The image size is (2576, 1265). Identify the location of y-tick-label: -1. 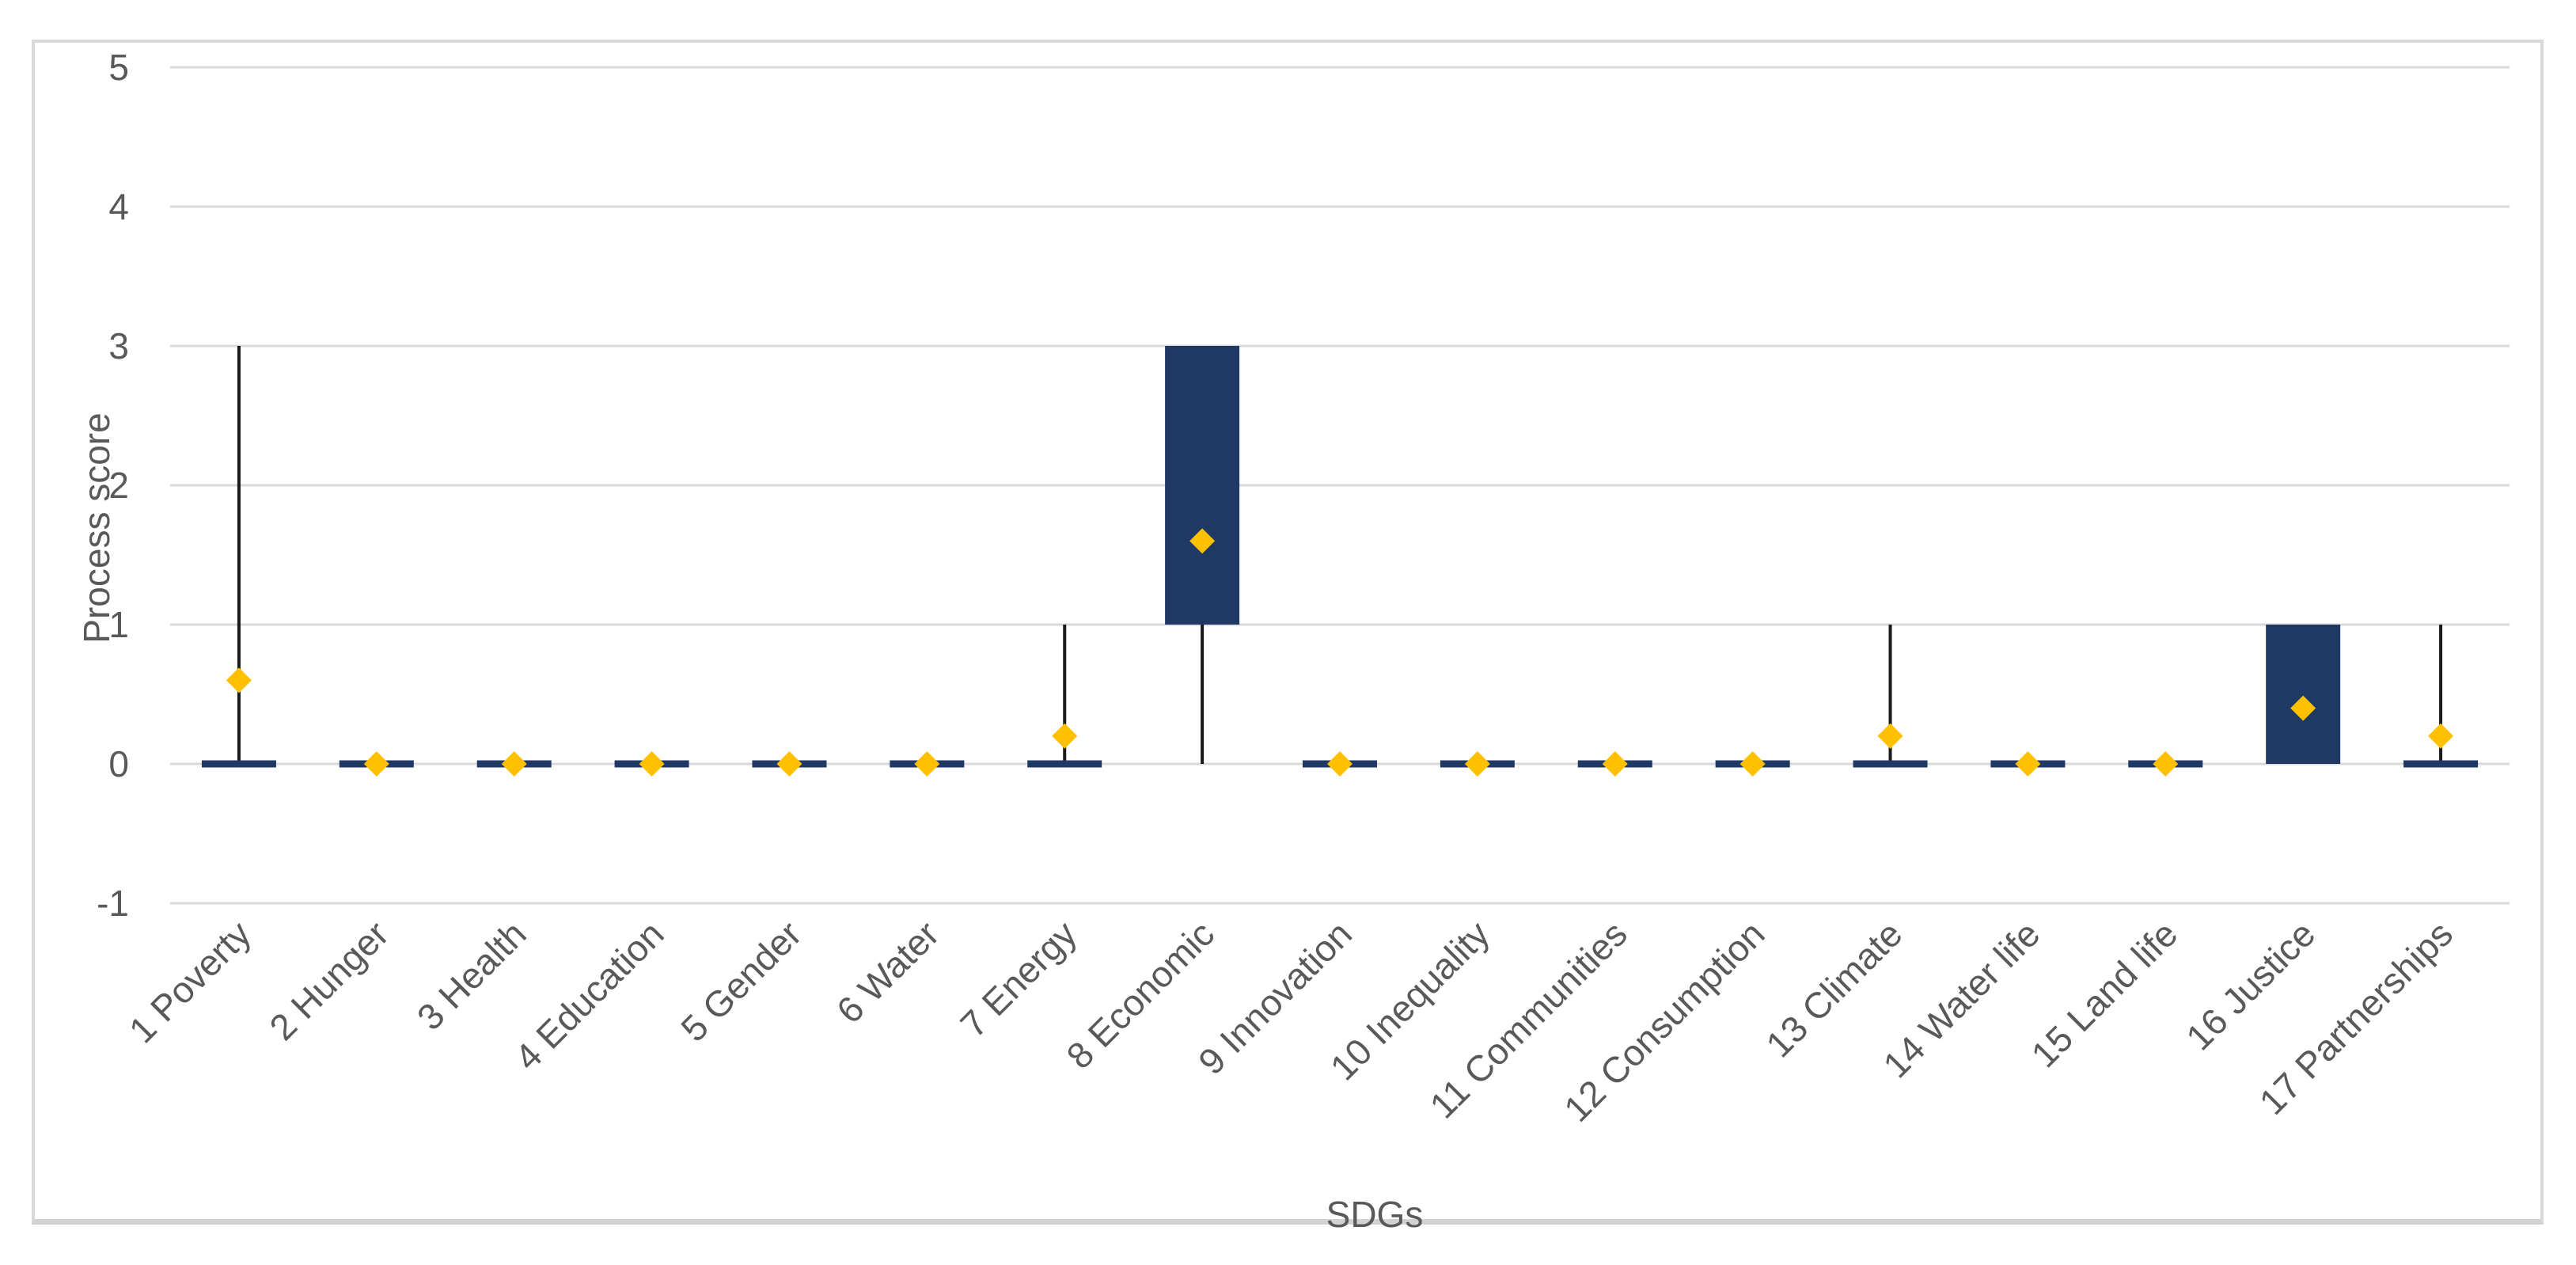
(113, 903).